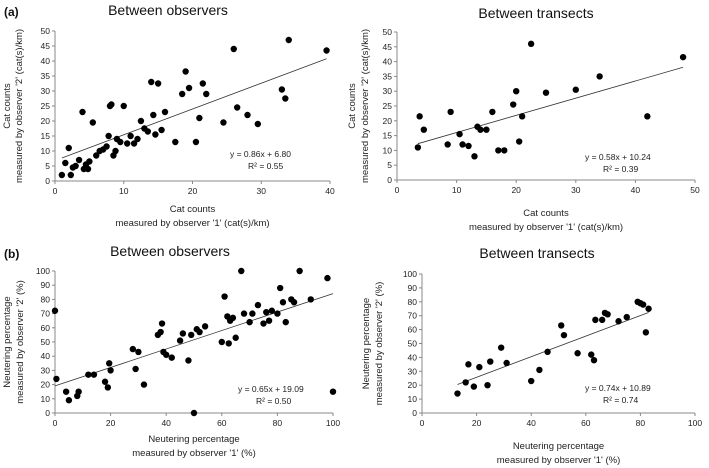 This screenshot has height=468, width=709. What do you see at coordinates (558, 446) in the screenshot?
I see `chart-4-xlabel: Neutering percentage` at bounding box center [558, 446].